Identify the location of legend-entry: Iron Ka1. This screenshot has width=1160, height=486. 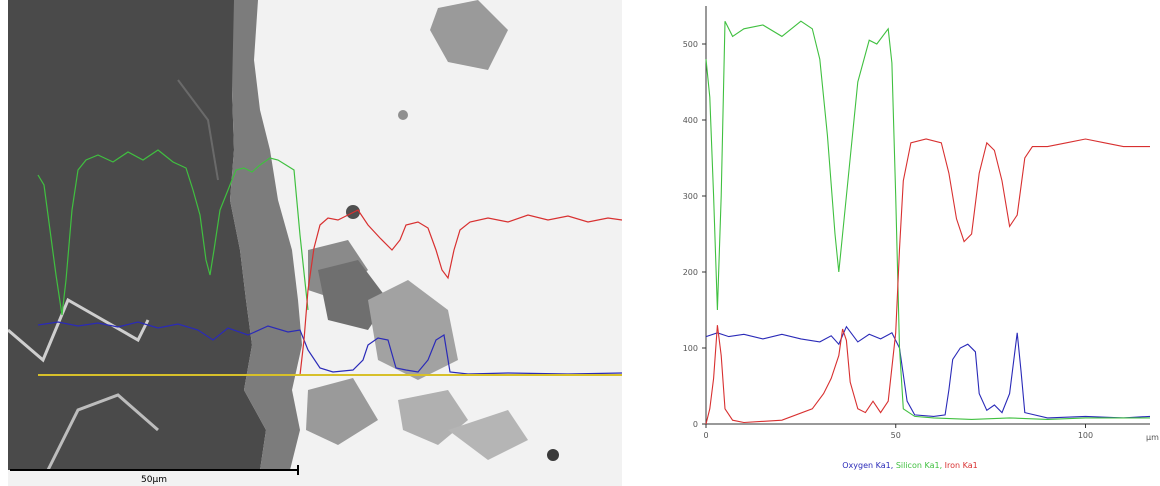
(961, 465).